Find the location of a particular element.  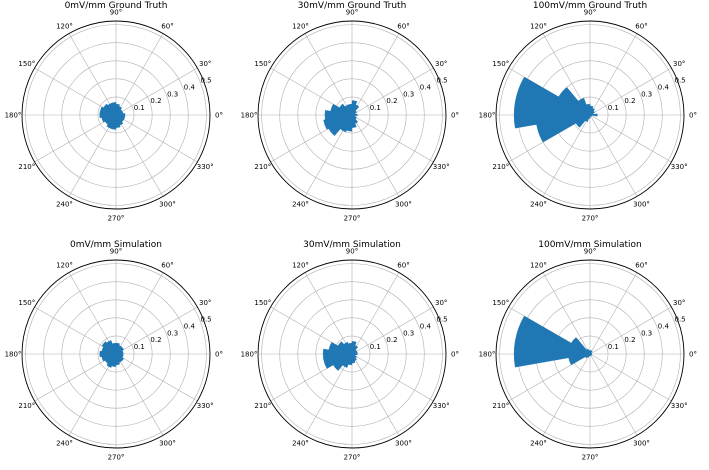

polar-bar-320deg is located at coordinates (354, 356).